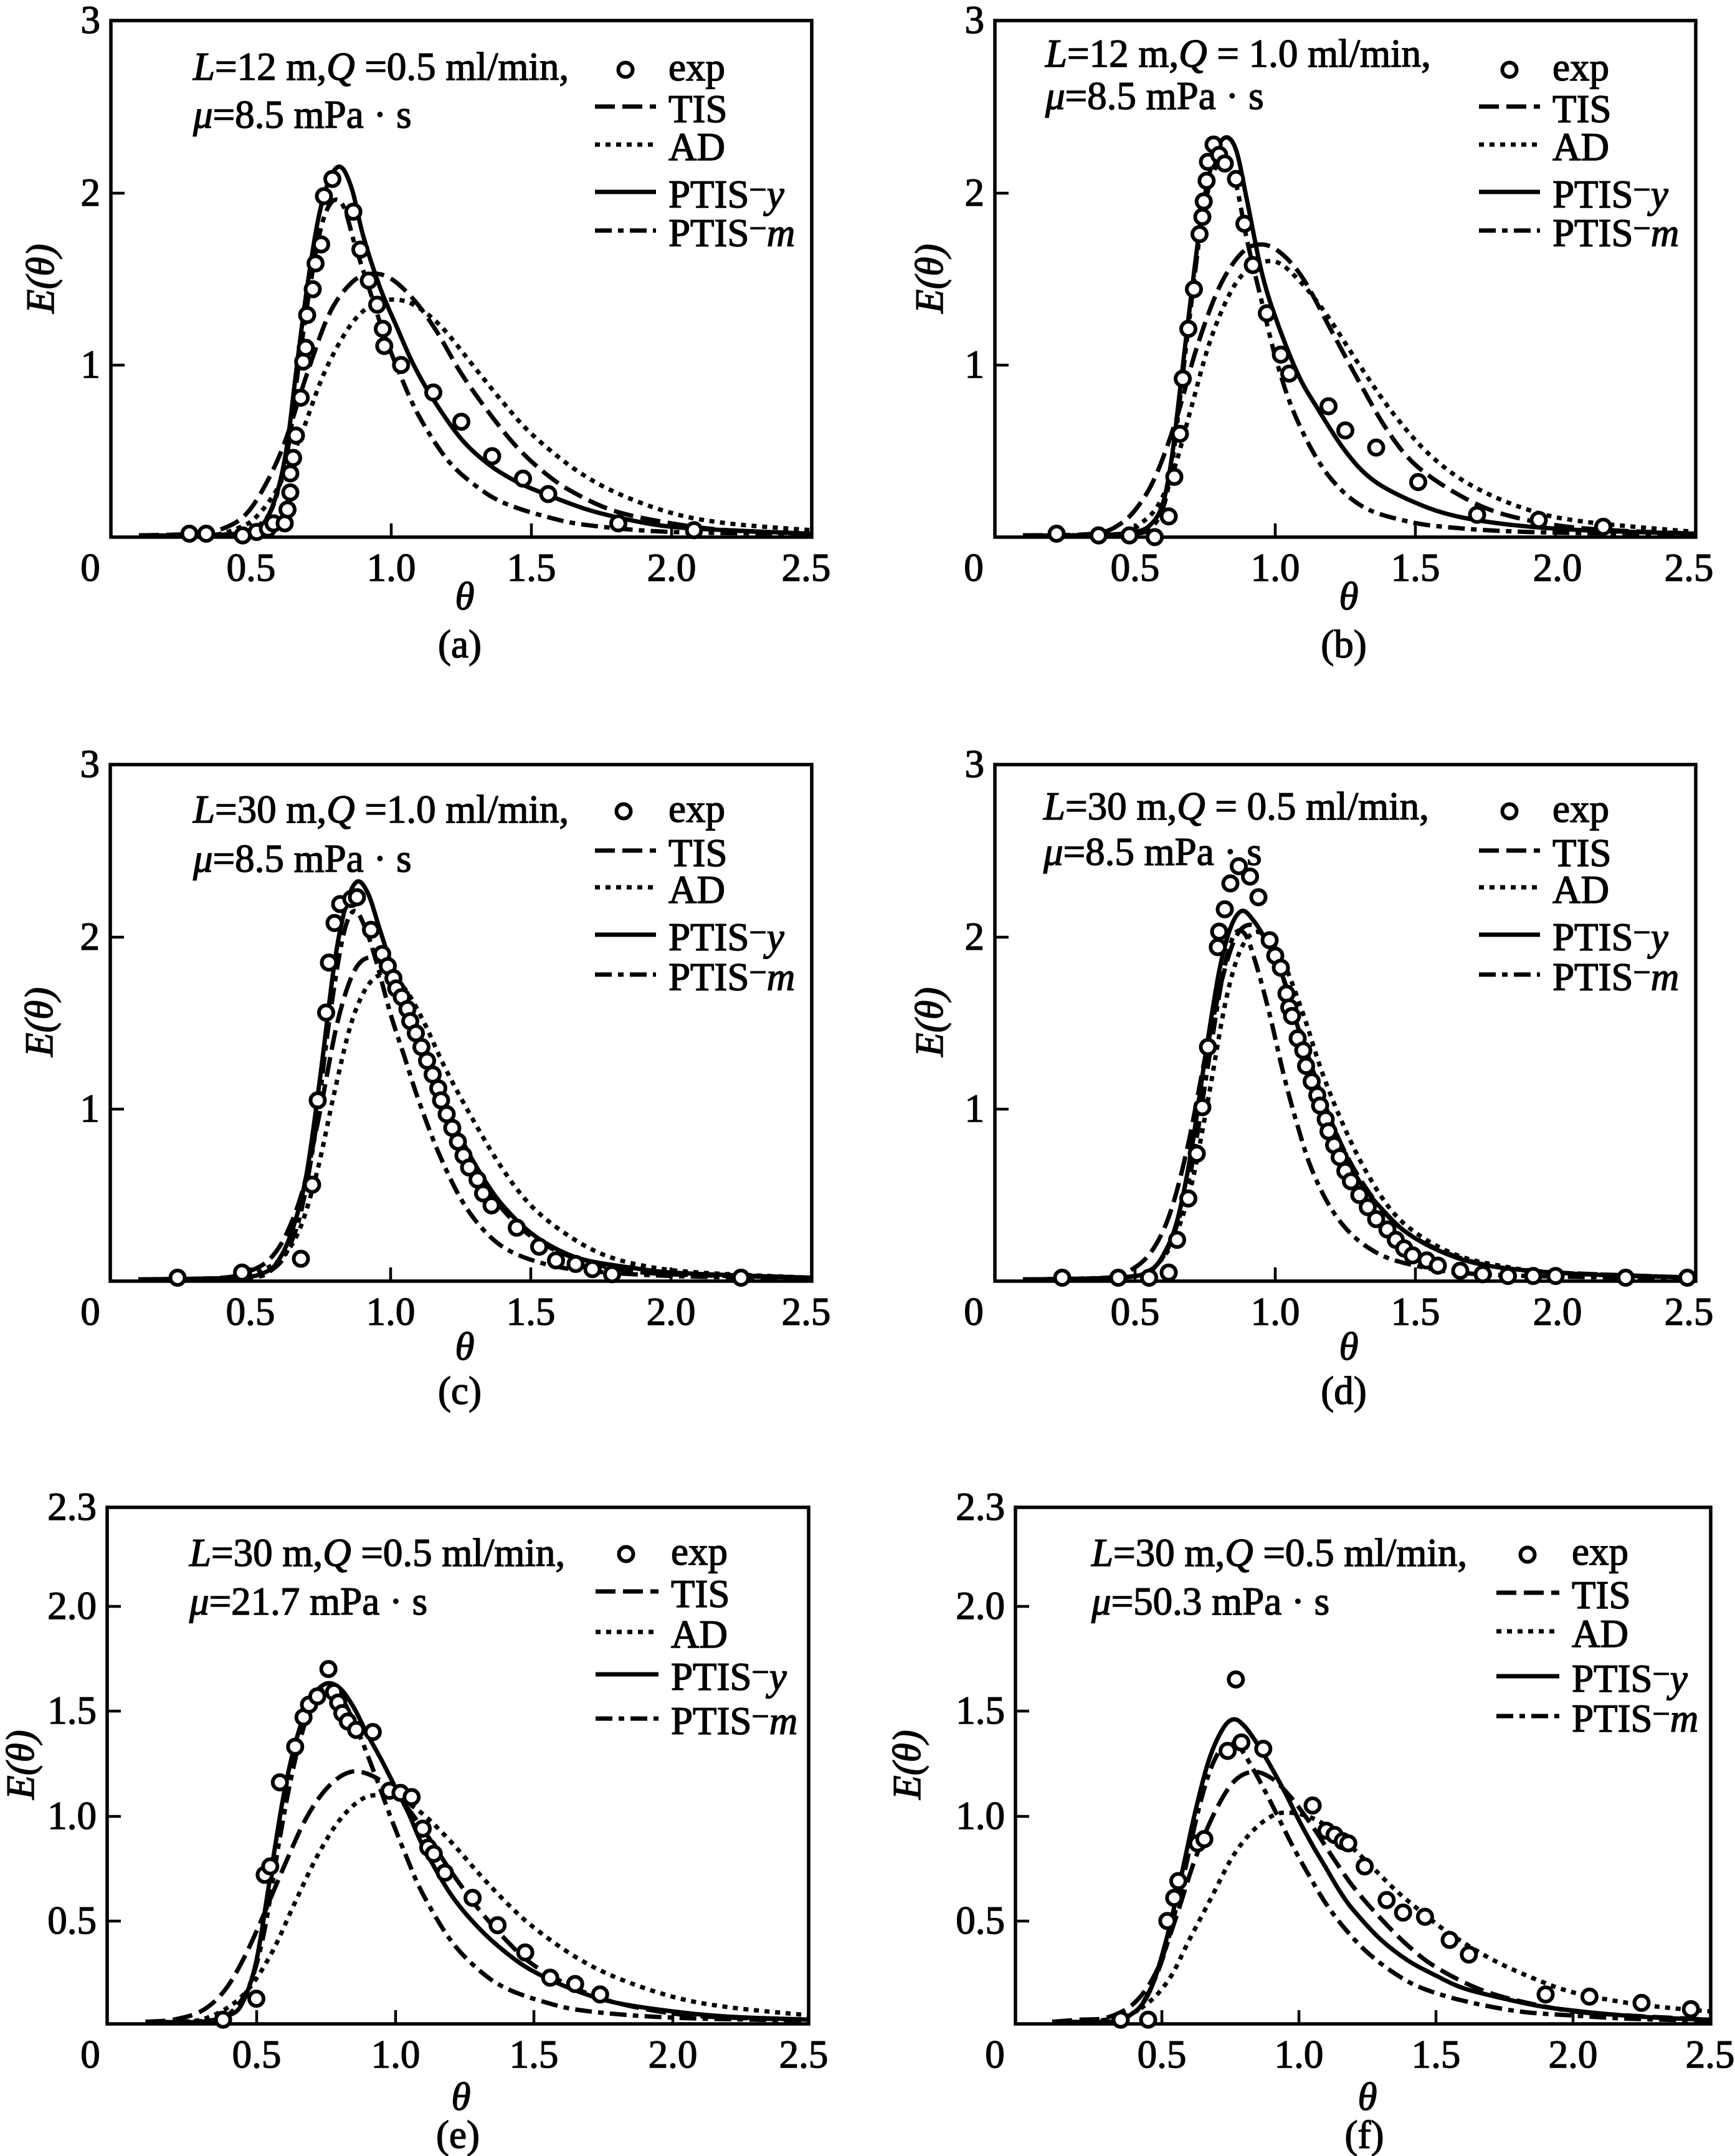  Describe the element at coordinates (1343, 1391) in the screenshot. I see `svg-text: (d)` at that location.